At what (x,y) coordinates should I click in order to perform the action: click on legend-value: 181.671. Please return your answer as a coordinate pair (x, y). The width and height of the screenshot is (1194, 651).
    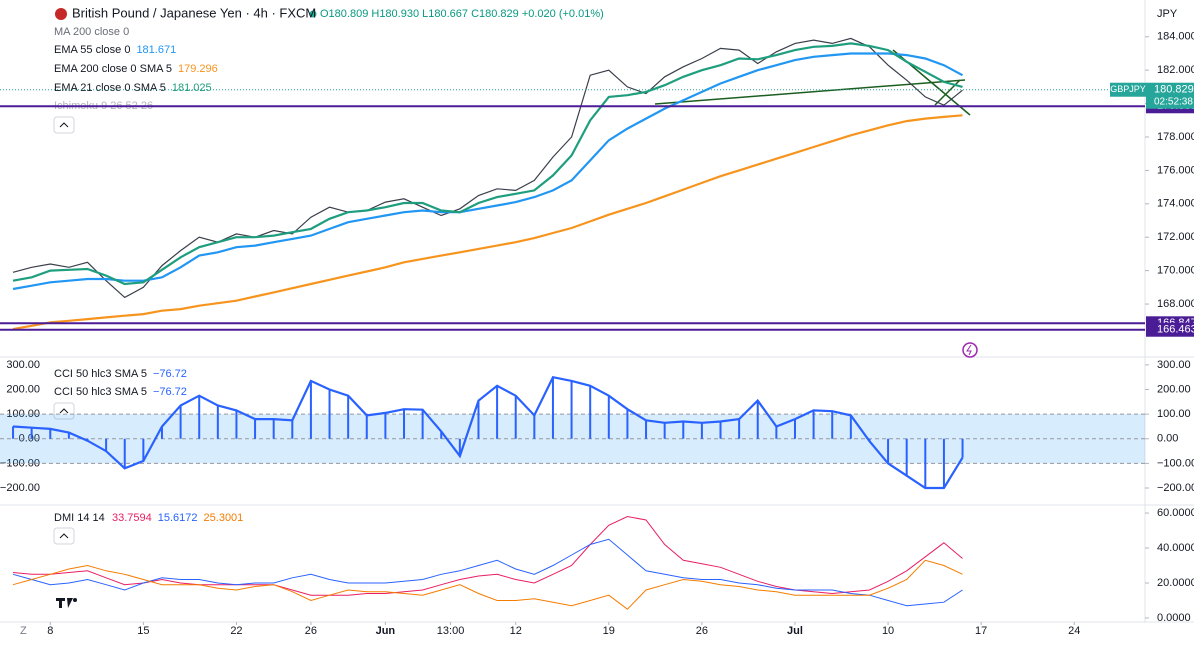
    Looking at the image, I should click on (156, 50).